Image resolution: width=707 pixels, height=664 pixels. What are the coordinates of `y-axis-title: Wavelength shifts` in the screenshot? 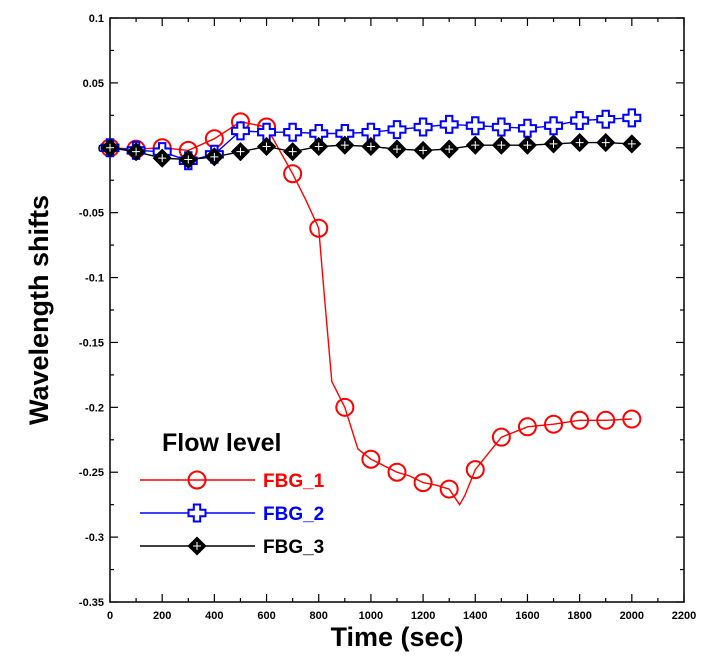 It's located at (39, 310).